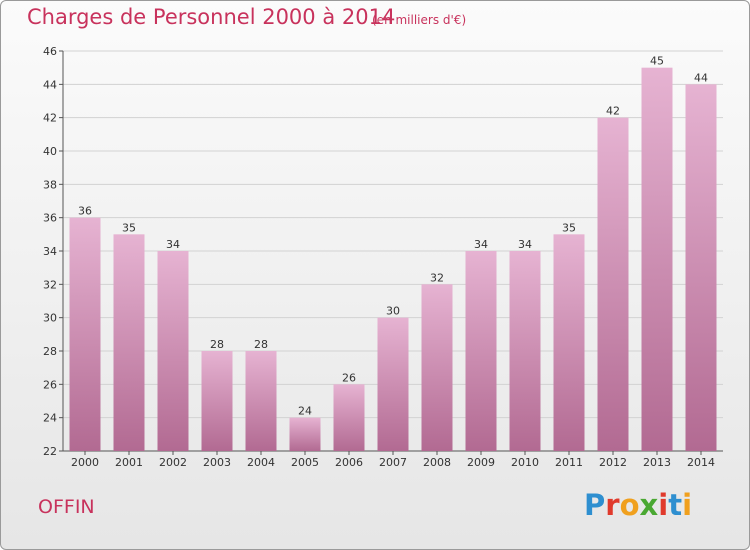 This screenshot has width=750, height=550. I want to click on data-label: 26, so click(349, 377).